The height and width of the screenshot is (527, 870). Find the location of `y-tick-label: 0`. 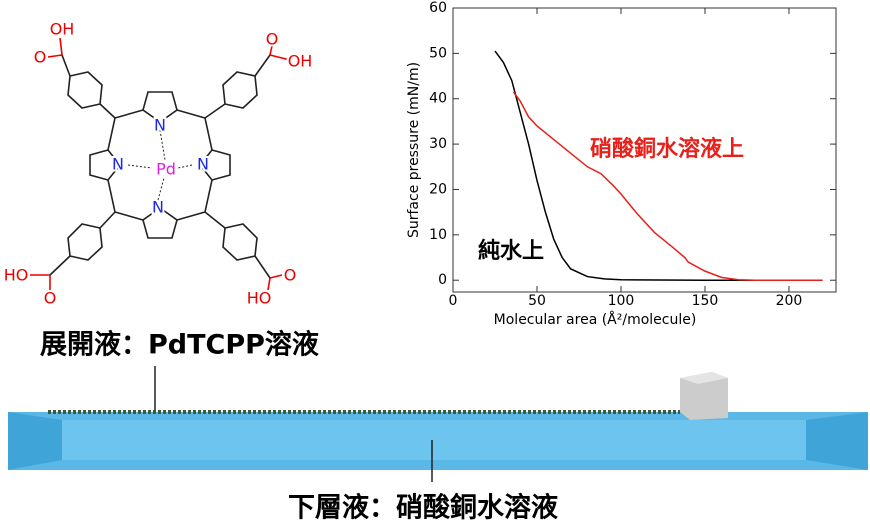

y-tick-label: 0 is located at coordinates (442, 280).